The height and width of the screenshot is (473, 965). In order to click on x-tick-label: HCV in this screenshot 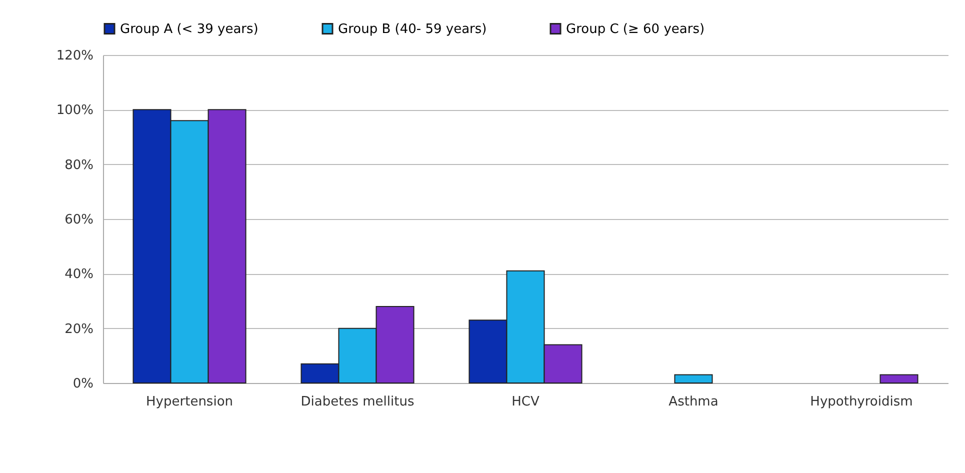, I will do `click(526, 402)`.